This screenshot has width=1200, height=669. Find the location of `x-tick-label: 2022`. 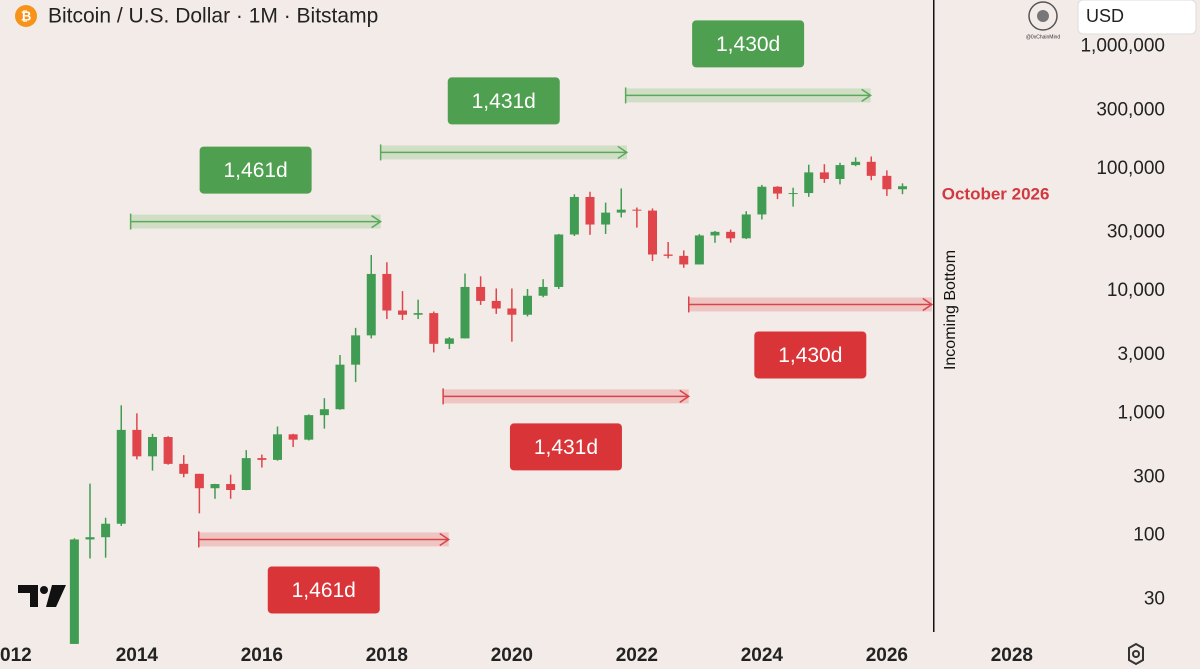

x-tick-label: 2022 is located at coordinates (637, 655).